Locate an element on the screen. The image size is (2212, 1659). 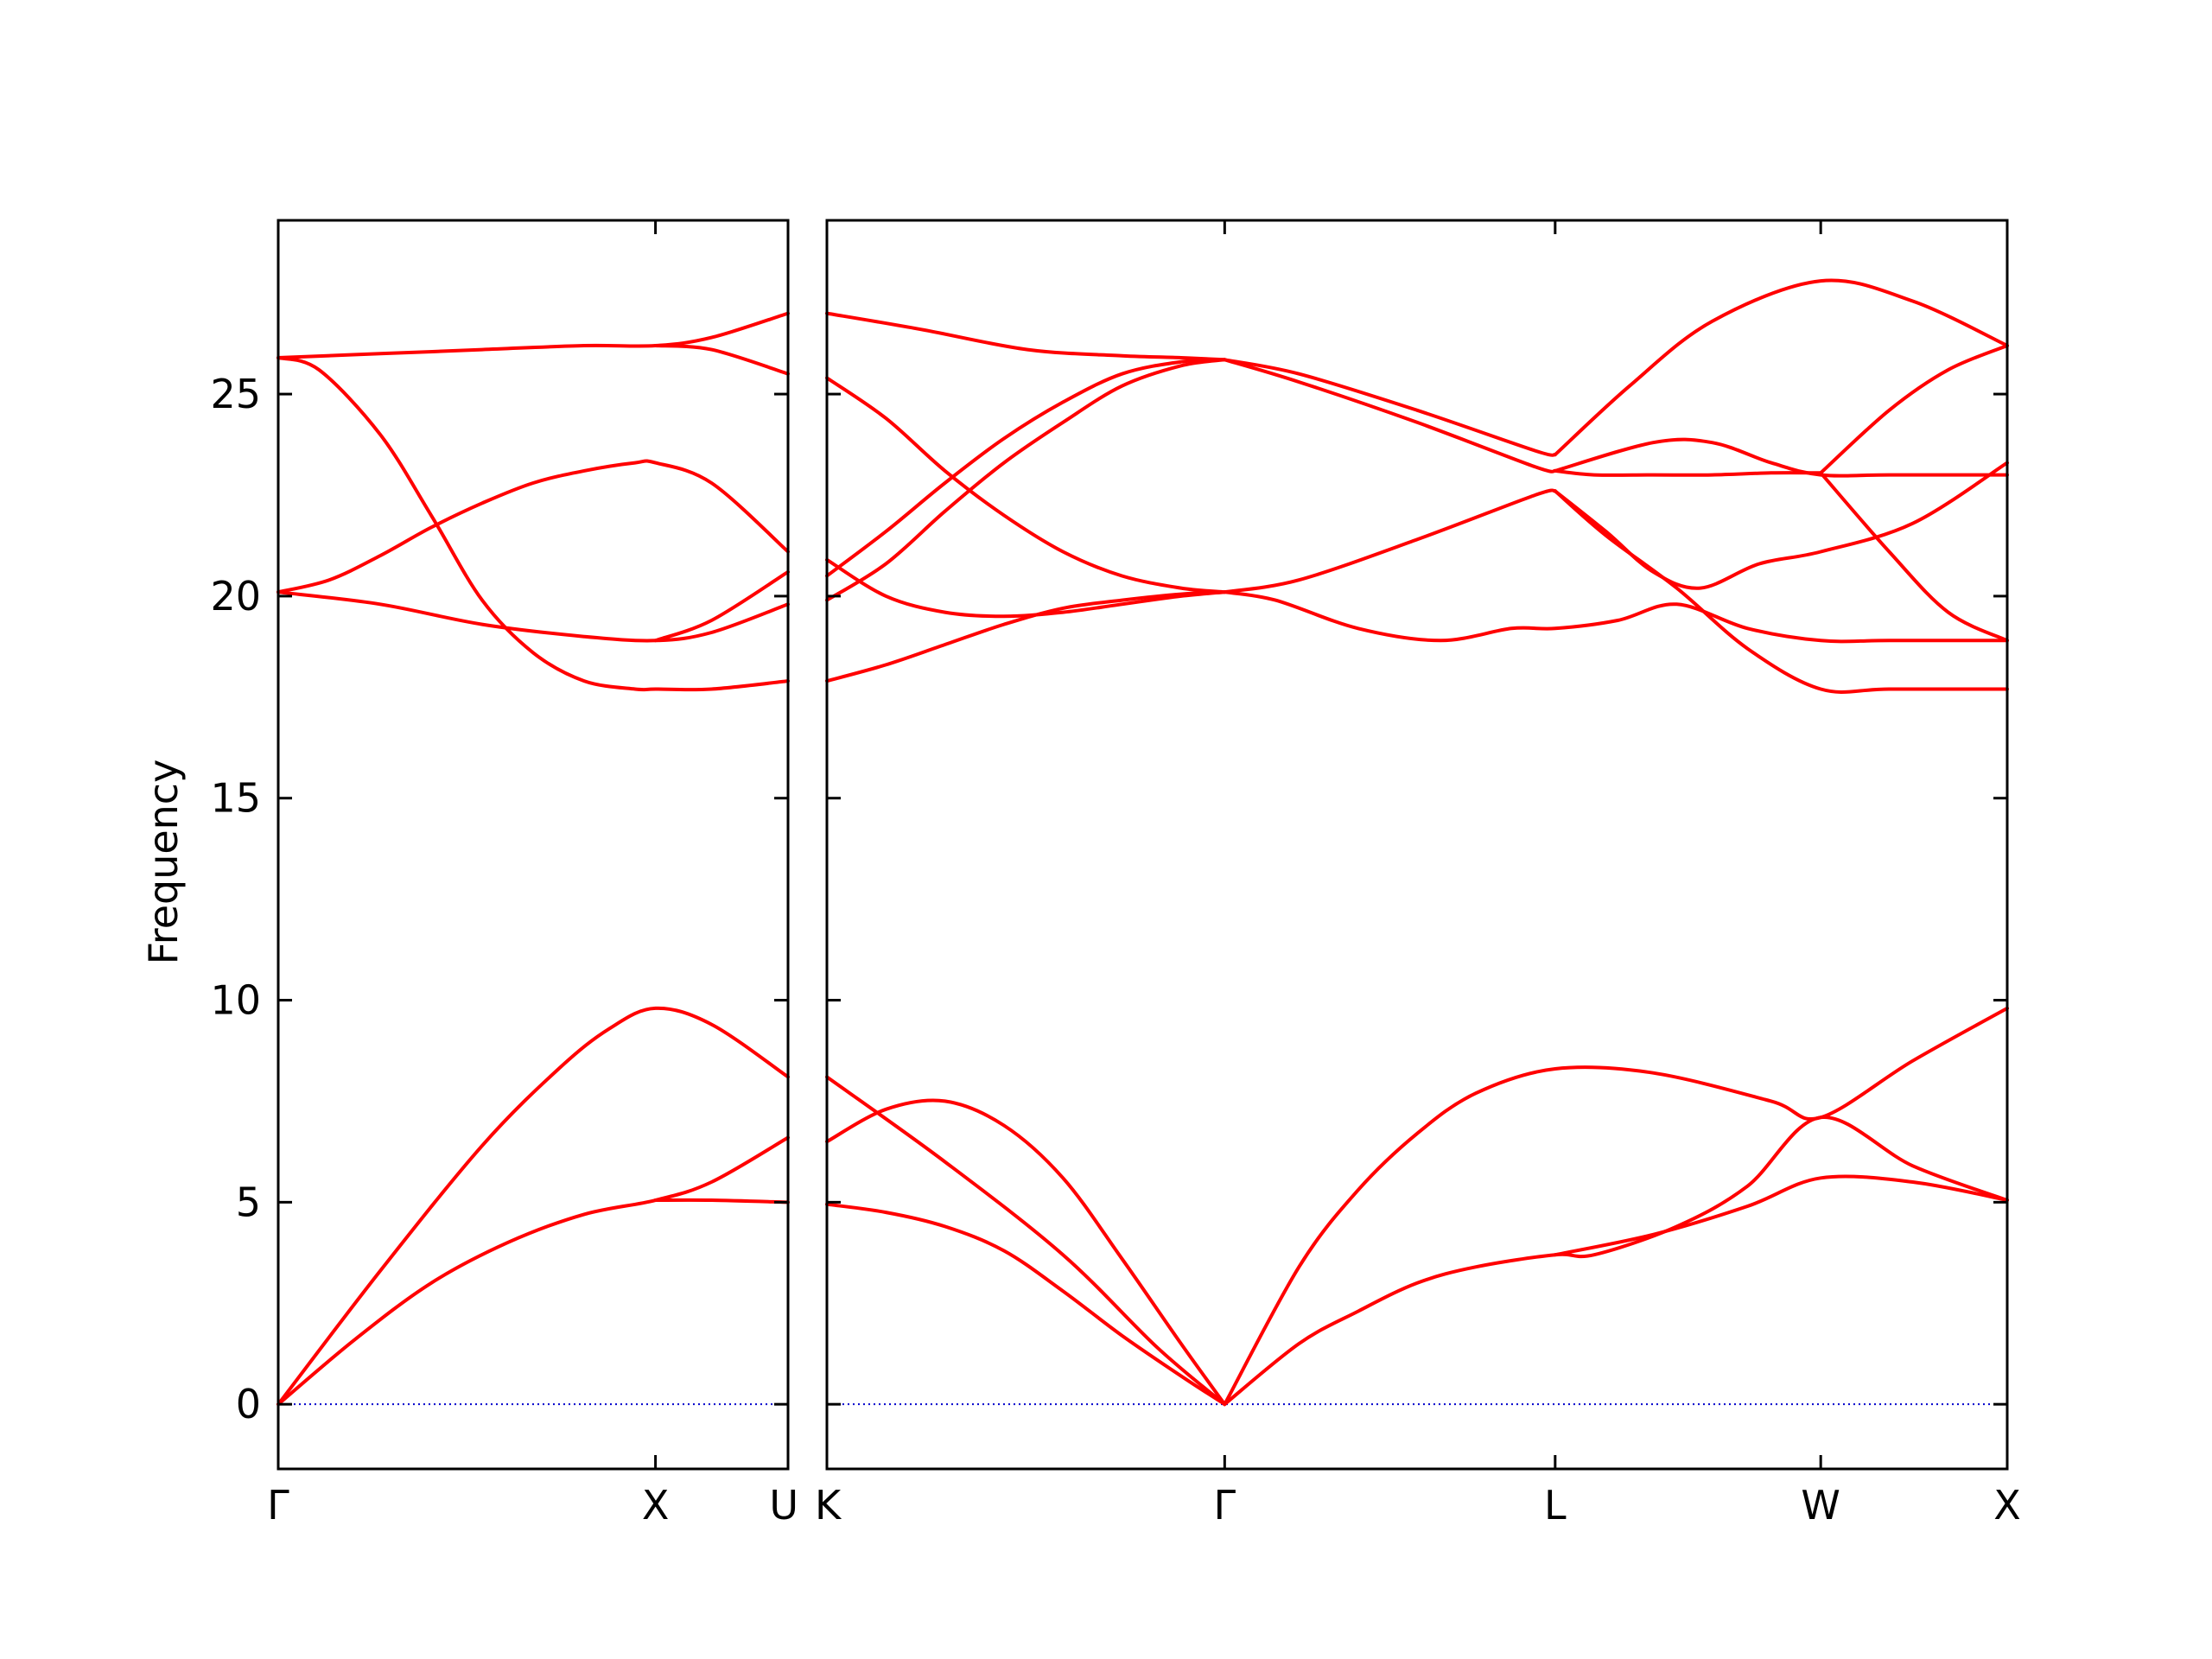
y-axis-label: Frequency is located at coordinates (163, 862).